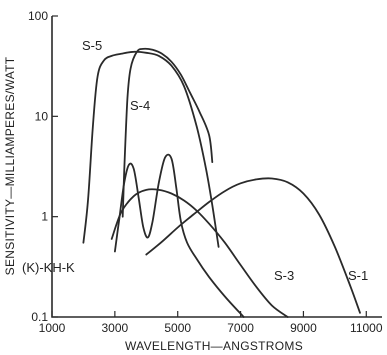 The width and height of the screenshot is (387, 355). What do you see at coordinates (358, 275) in the screenshot?
I see `series-label-s-1: S-1` at bounding box center [358, 275].